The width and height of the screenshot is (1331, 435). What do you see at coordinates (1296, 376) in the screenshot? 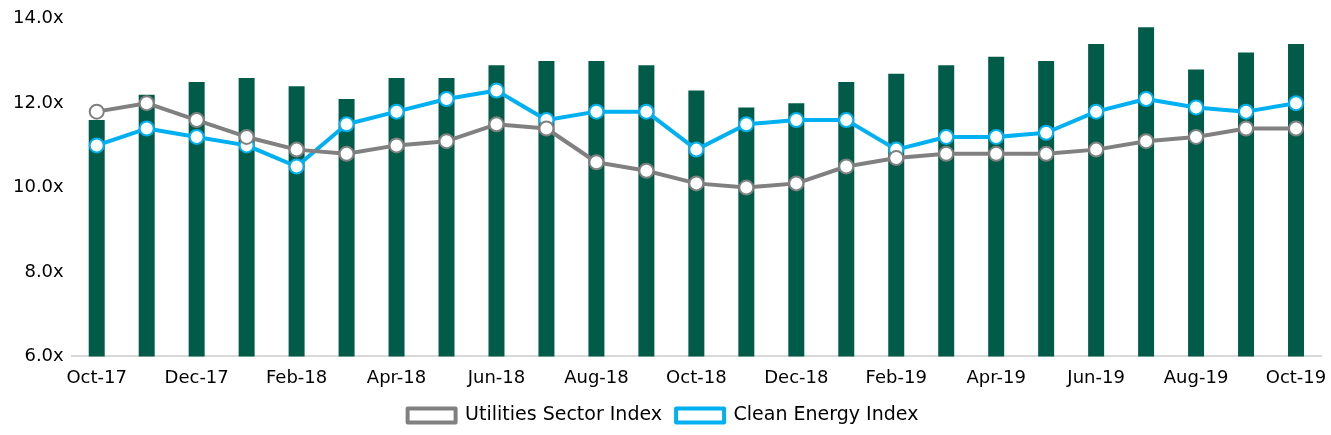
I see `x-tick-label: Oct-19` at bounding box center [1296, 376].